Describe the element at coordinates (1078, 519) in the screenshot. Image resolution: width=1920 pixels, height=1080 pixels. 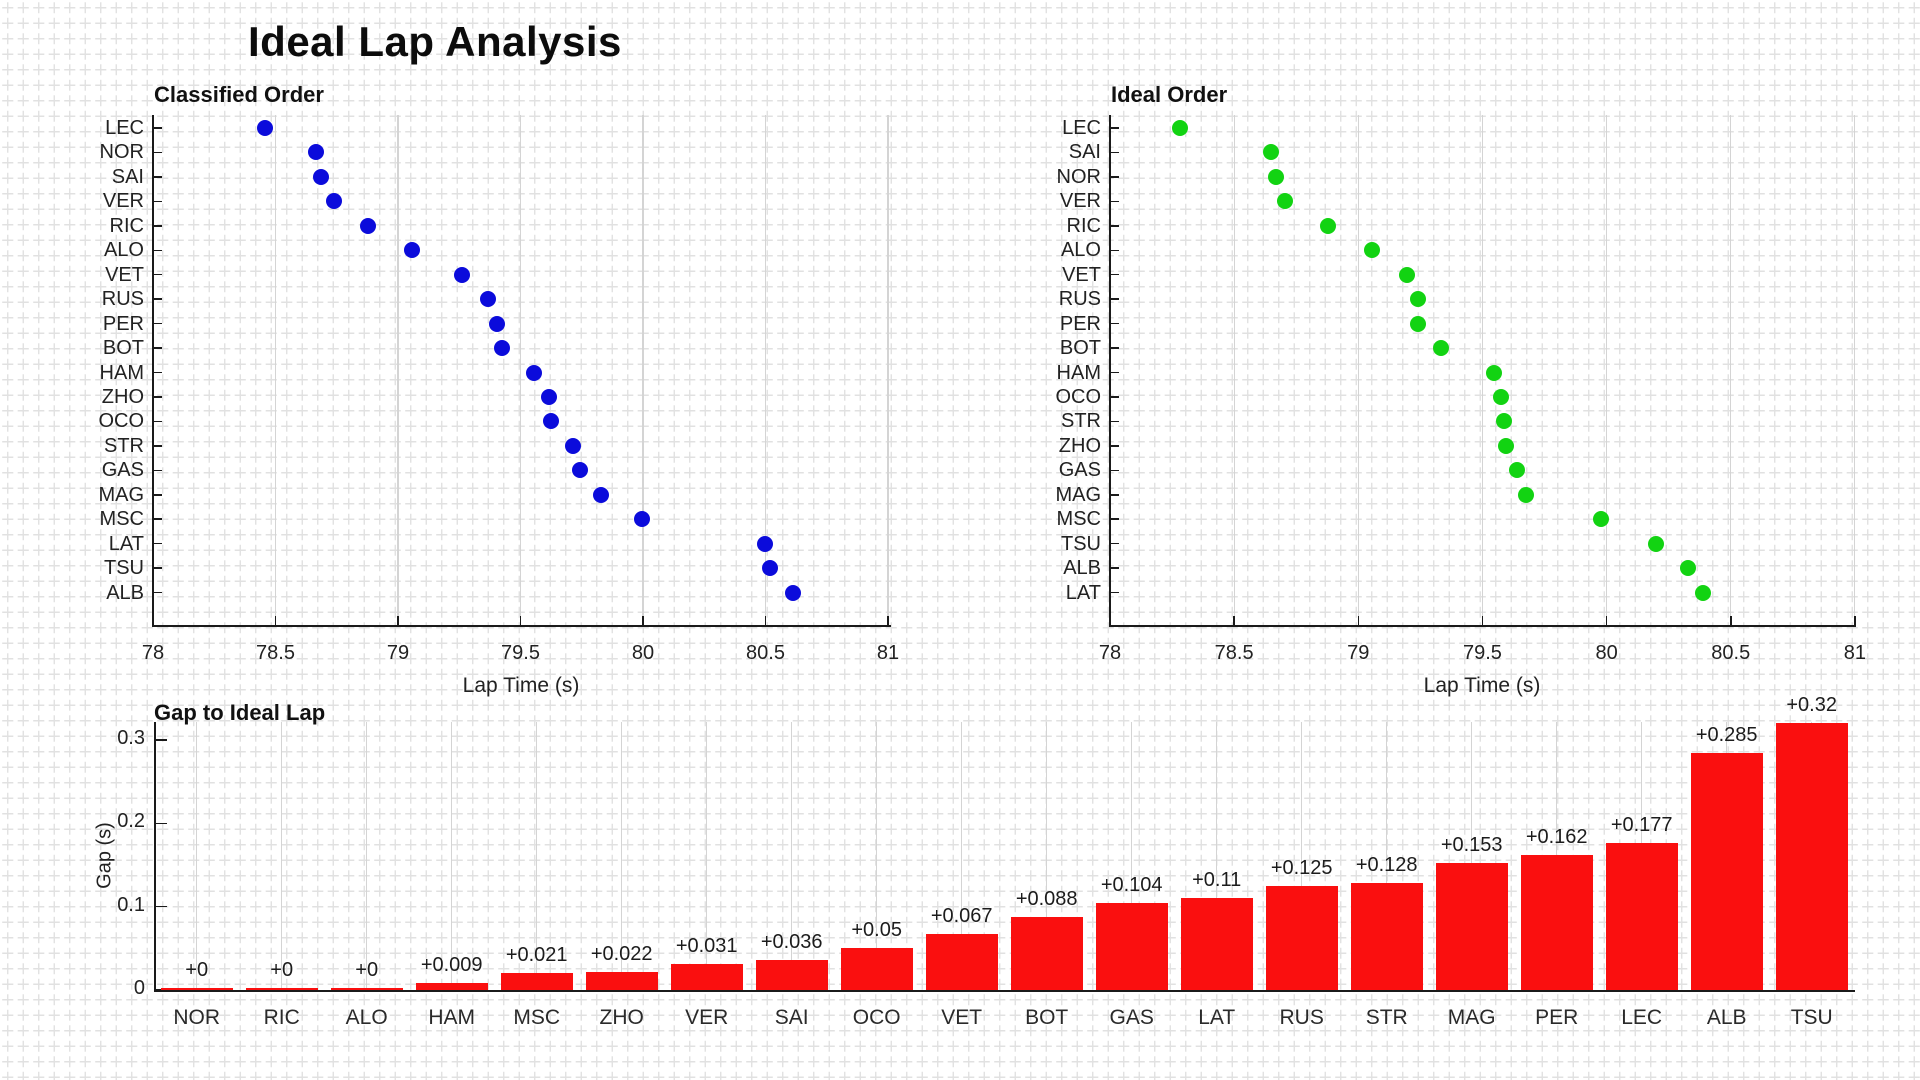
I see `driver-row-label: MSC` at that location.